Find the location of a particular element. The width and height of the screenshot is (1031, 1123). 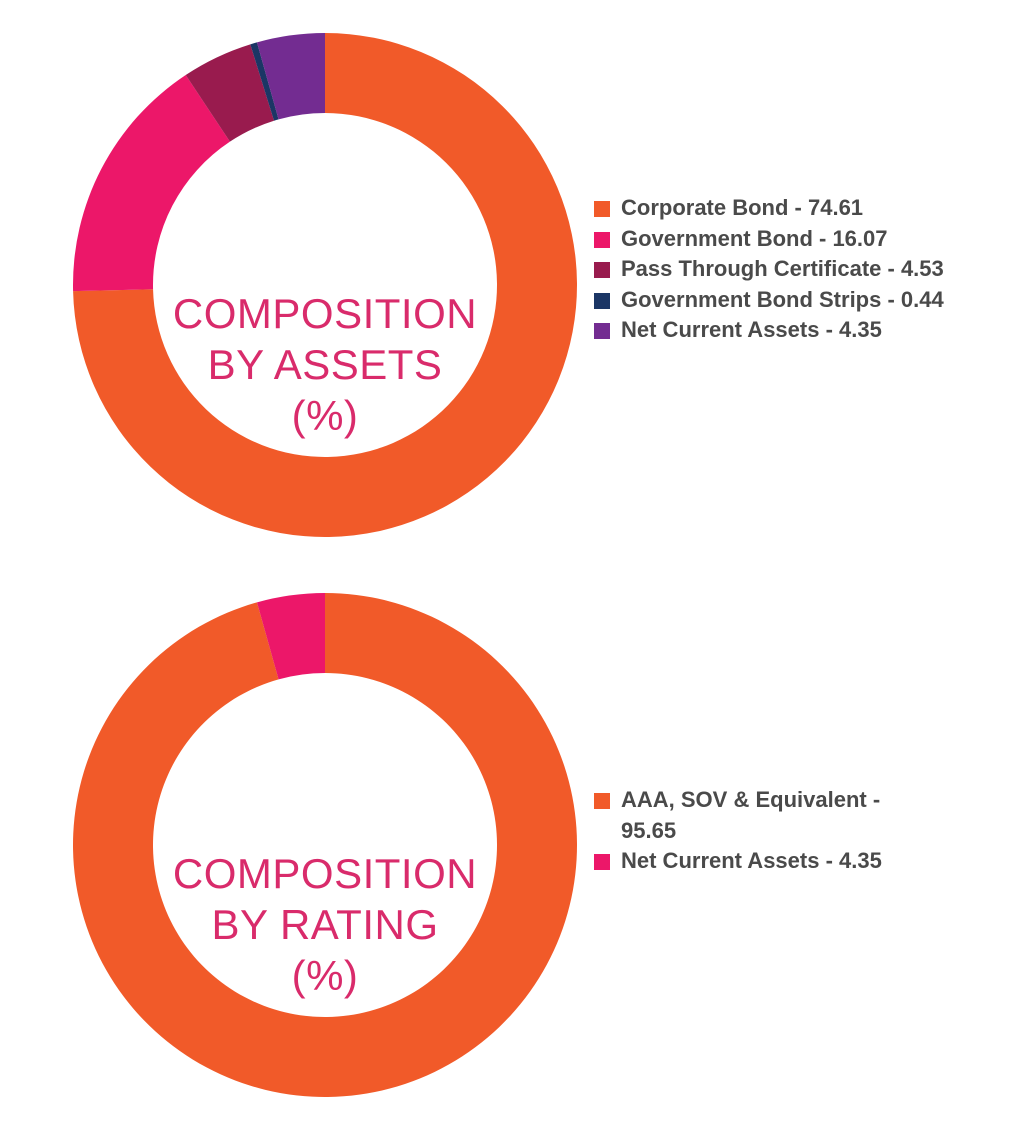

legend-item-corporate-bond: Corporate Bond - 74.61 is located at coordinates (804, 208).